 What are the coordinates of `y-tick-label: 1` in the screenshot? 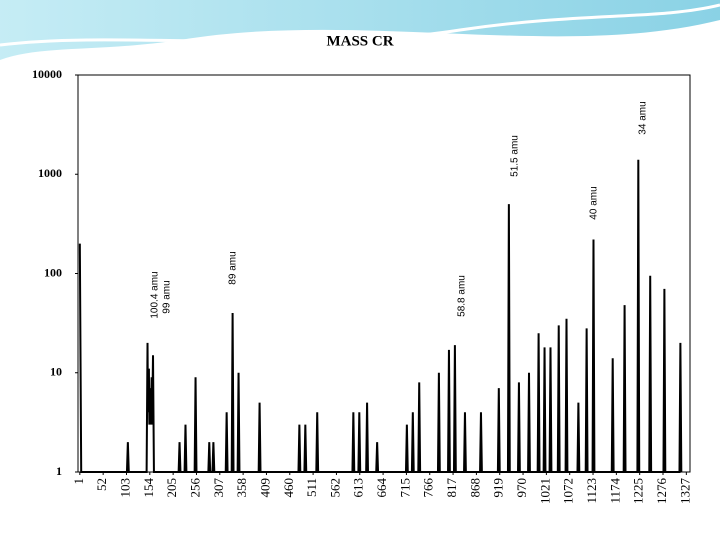 It's located at (59, 471).